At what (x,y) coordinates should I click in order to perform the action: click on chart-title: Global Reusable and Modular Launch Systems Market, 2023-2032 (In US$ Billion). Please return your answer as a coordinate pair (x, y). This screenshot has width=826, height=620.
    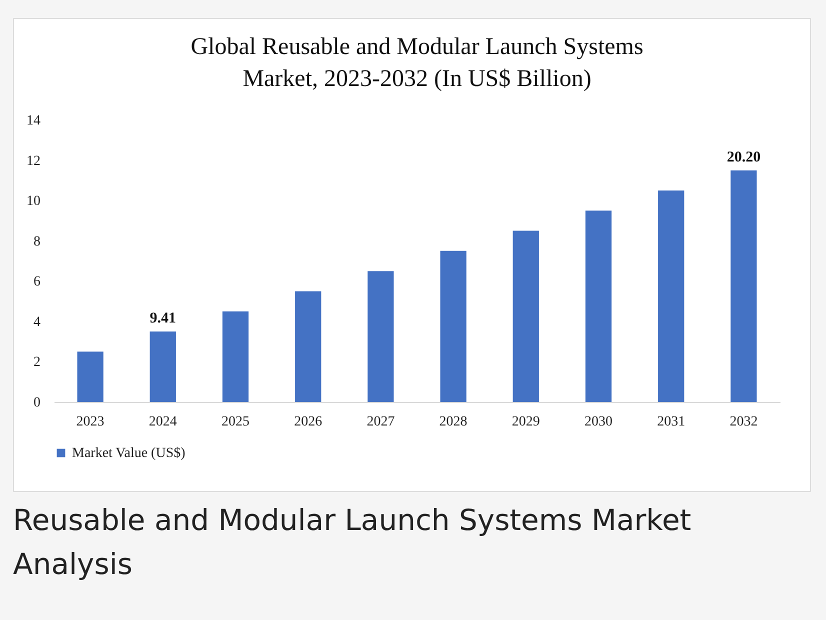
    Looking at the image, I should click on (417, 63).